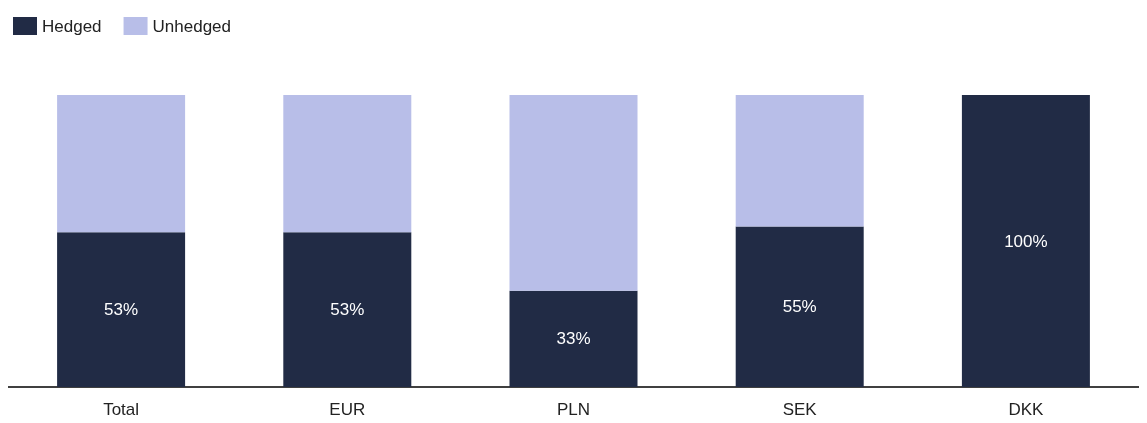 The width and height of the screenshot is (1147, 423). Describe the element at coordinates (1026, 409) in the screenshot. I see `x-tick-label: DKK` at that location.